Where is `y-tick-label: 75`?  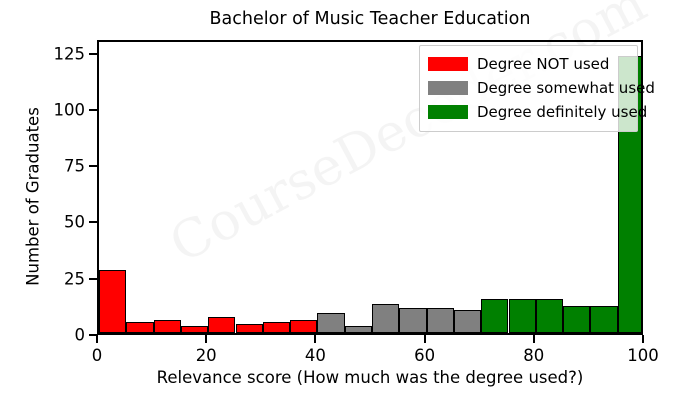 y-tick-label: 75 is located at coordinates (74, 166).